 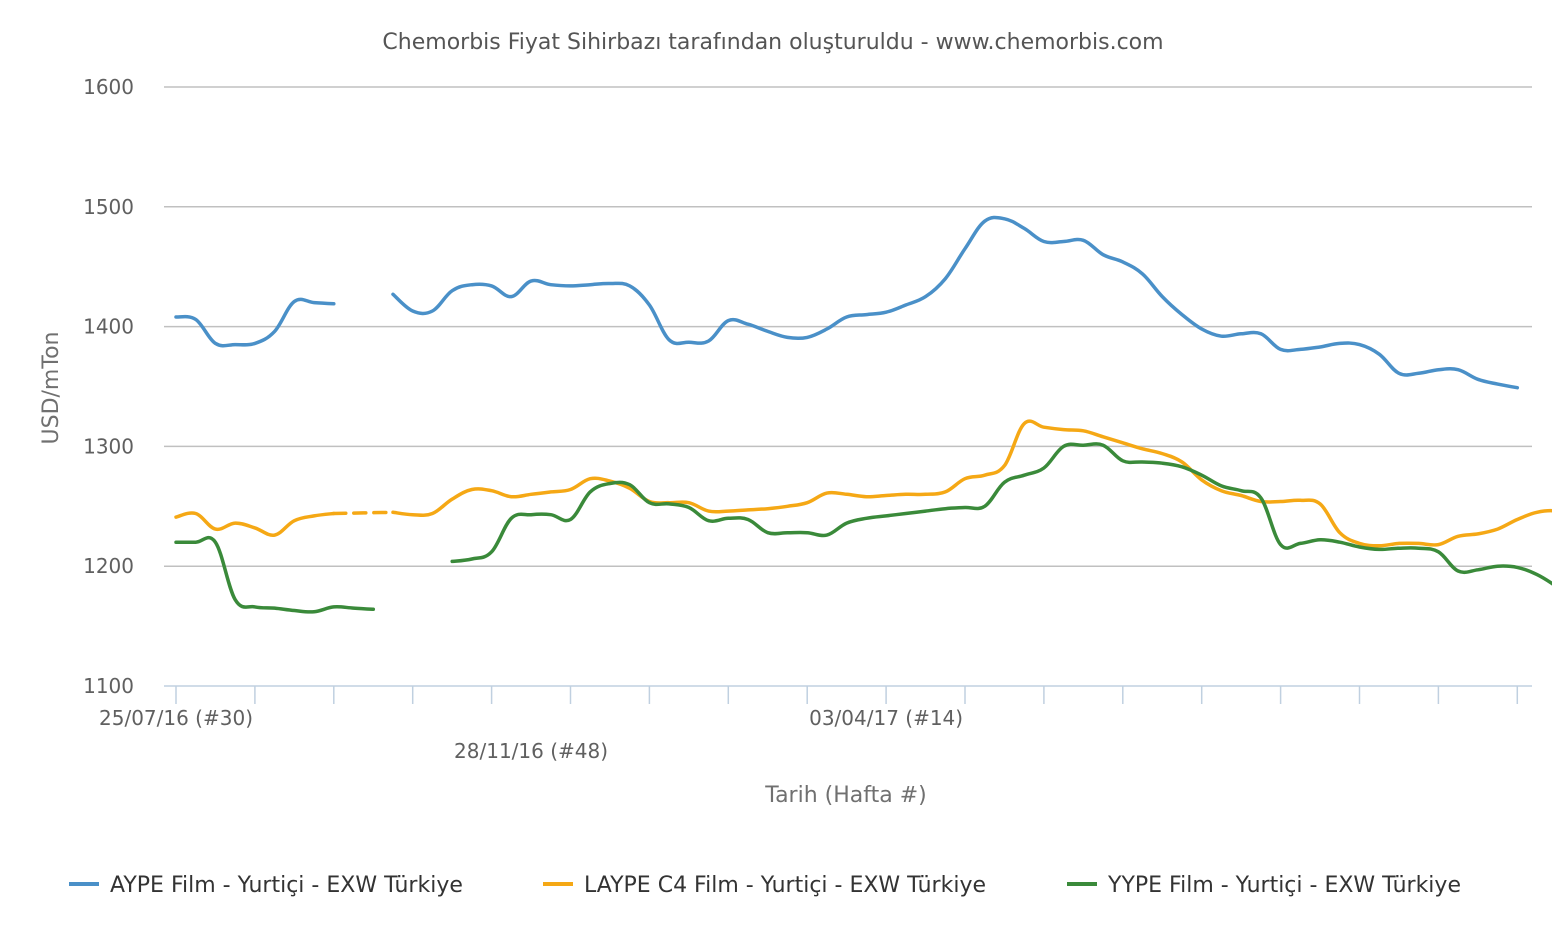 I want to click on legend-item-yype: YYPE Film - Yurtiçi - EXW Türkiye, so click(x=1264, y=885).